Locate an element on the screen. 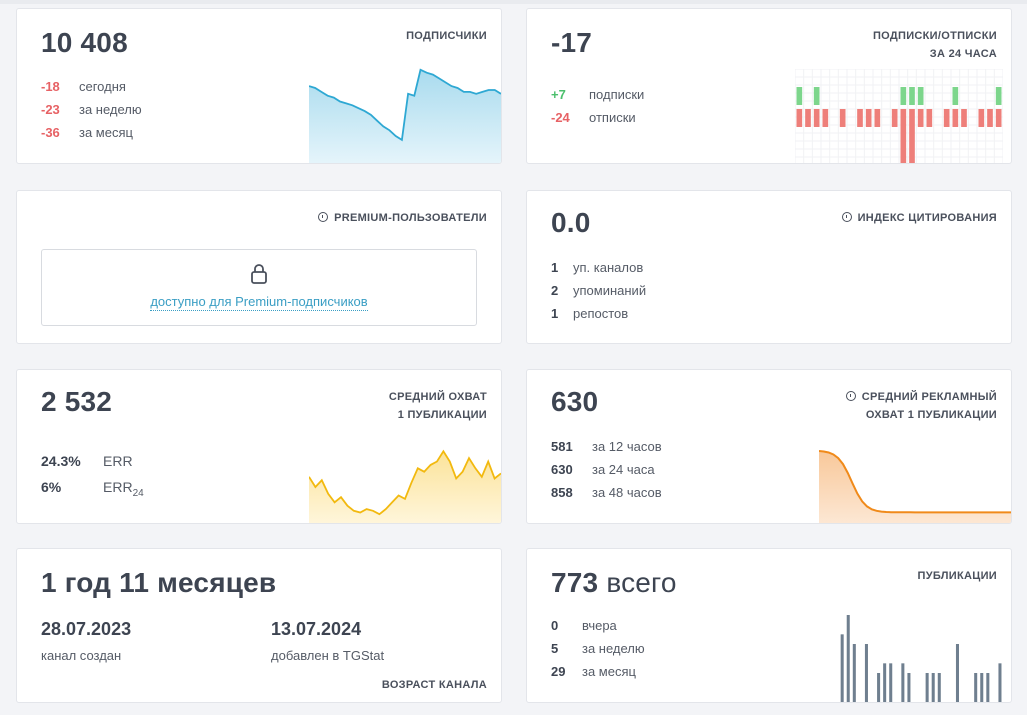 The height and width of the screenshot is (715, 1027). stat-row: 1 уп. каналов is located at coordinates (597, 267).